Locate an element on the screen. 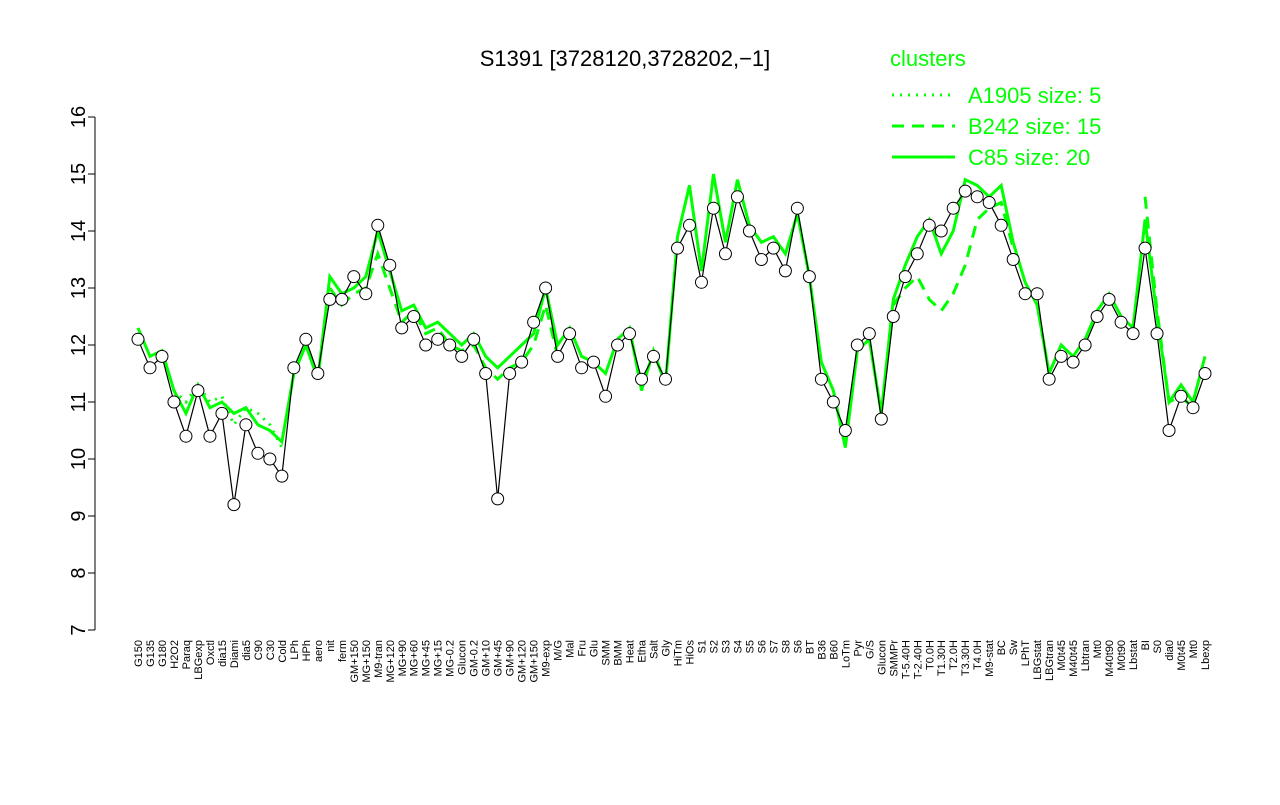  chart-title: S1391 [3728120,3728202,−1] is located at coordinates (625, 58).